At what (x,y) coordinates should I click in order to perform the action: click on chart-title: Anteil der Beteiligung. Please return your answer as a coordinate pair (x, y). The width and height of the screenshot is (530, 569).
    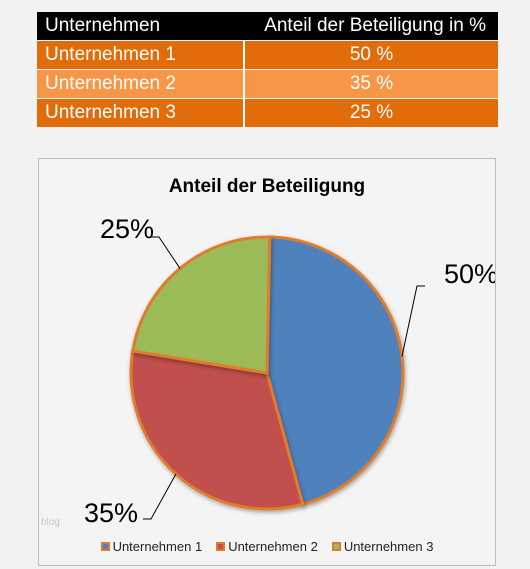
    Looking at the image, I should click on (267, 186).